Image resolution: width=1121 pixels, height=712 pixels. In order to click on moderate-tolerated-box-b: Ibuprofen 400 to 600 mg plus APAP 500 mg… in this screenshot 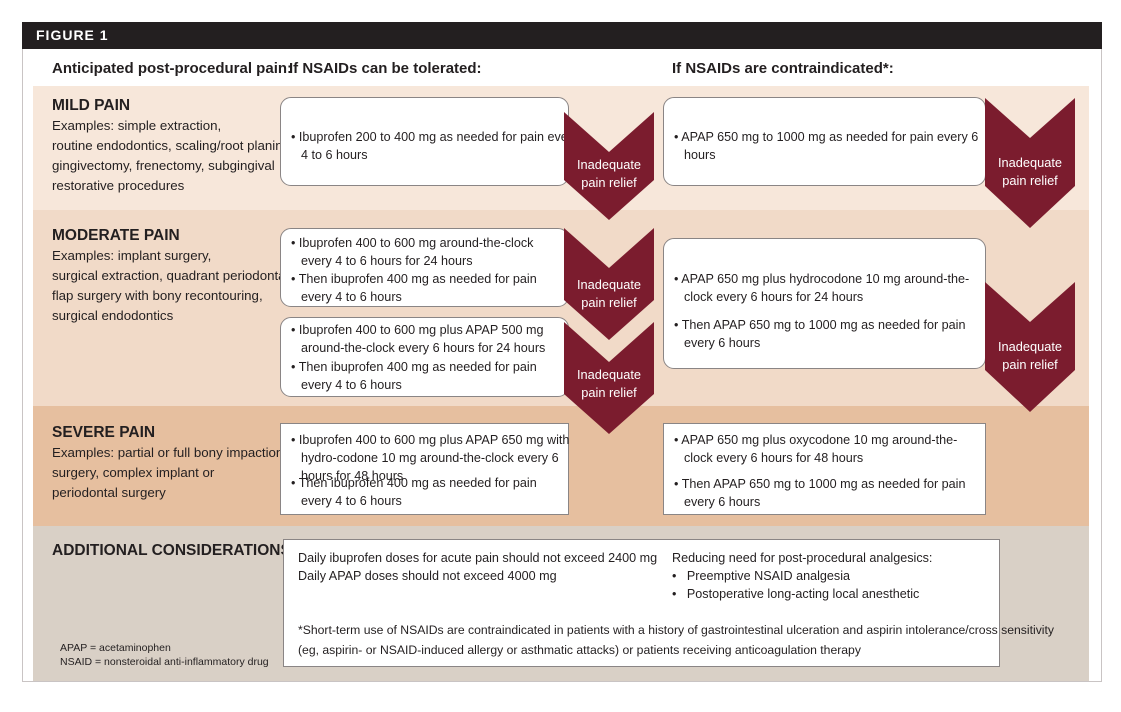, I will do `click(424, 357)`.